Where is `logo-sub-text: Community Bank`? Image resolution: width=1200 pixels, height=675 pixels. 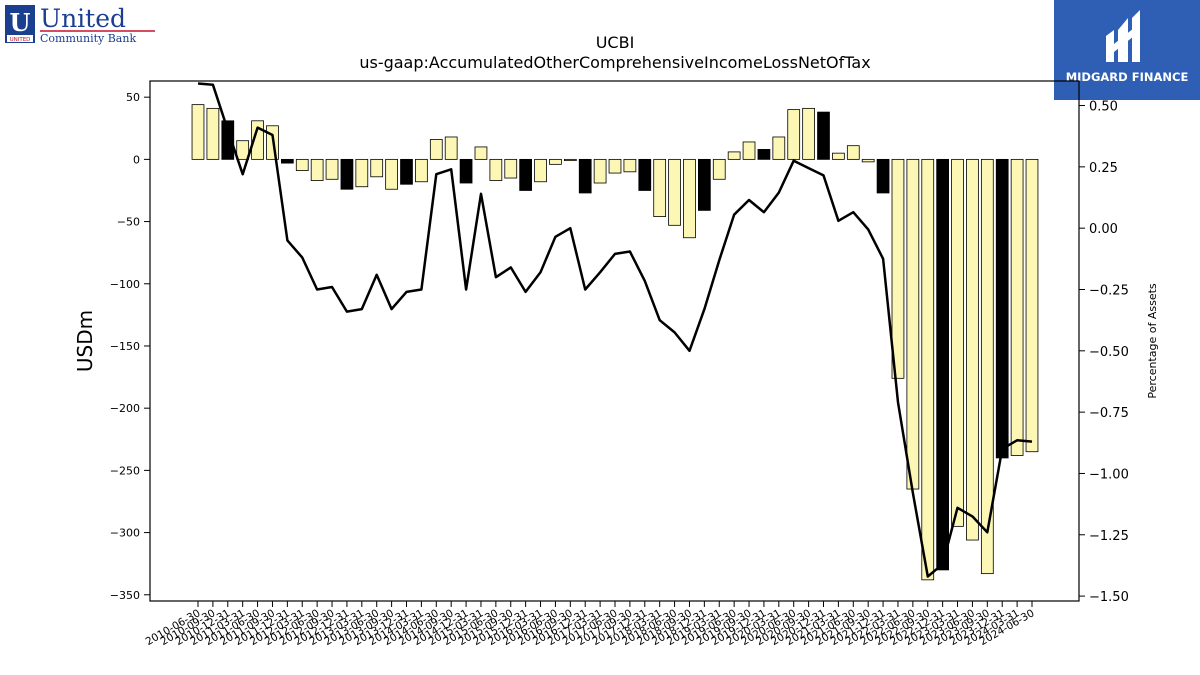
logo-sub-text: Community Bank is located at coordinates (88, 38).